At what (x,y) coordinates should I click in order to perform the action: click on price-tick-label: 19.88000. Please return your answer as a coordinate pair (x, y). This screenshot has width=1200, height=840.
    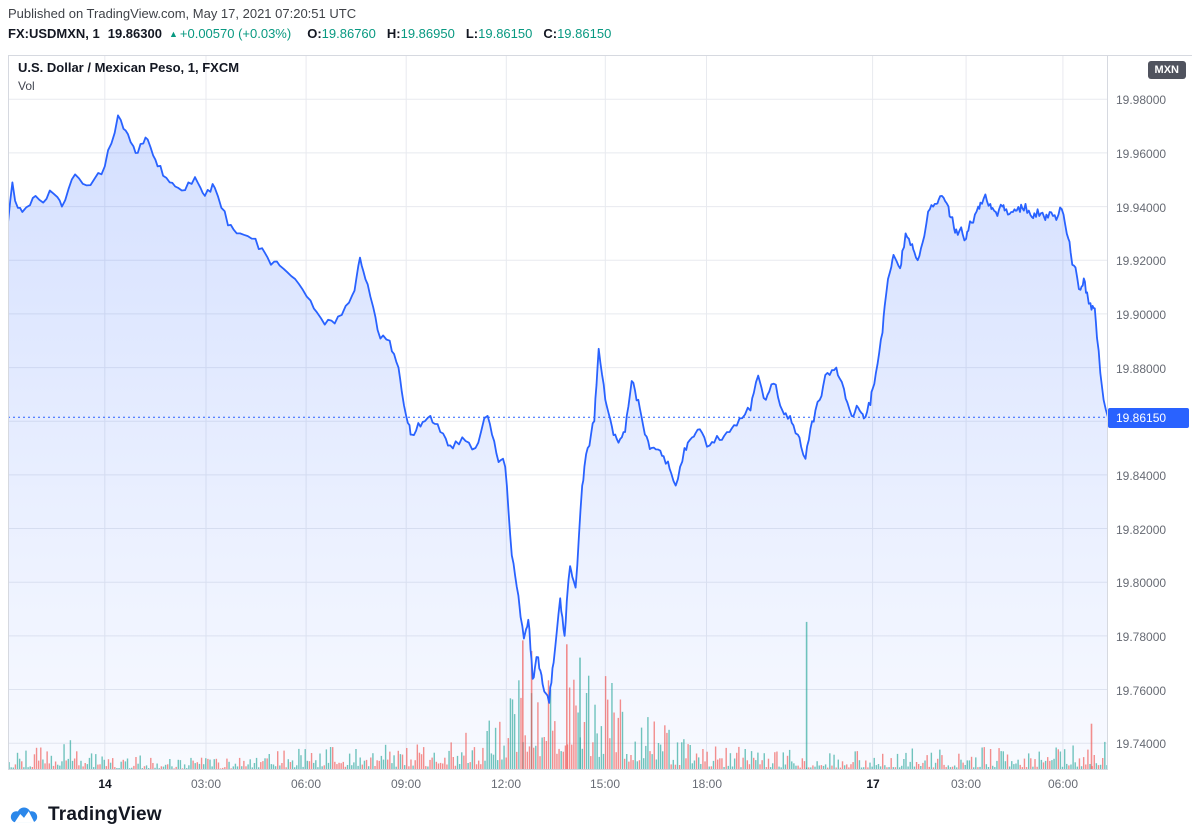
    Looking at the image, I should click on (1141, 369).